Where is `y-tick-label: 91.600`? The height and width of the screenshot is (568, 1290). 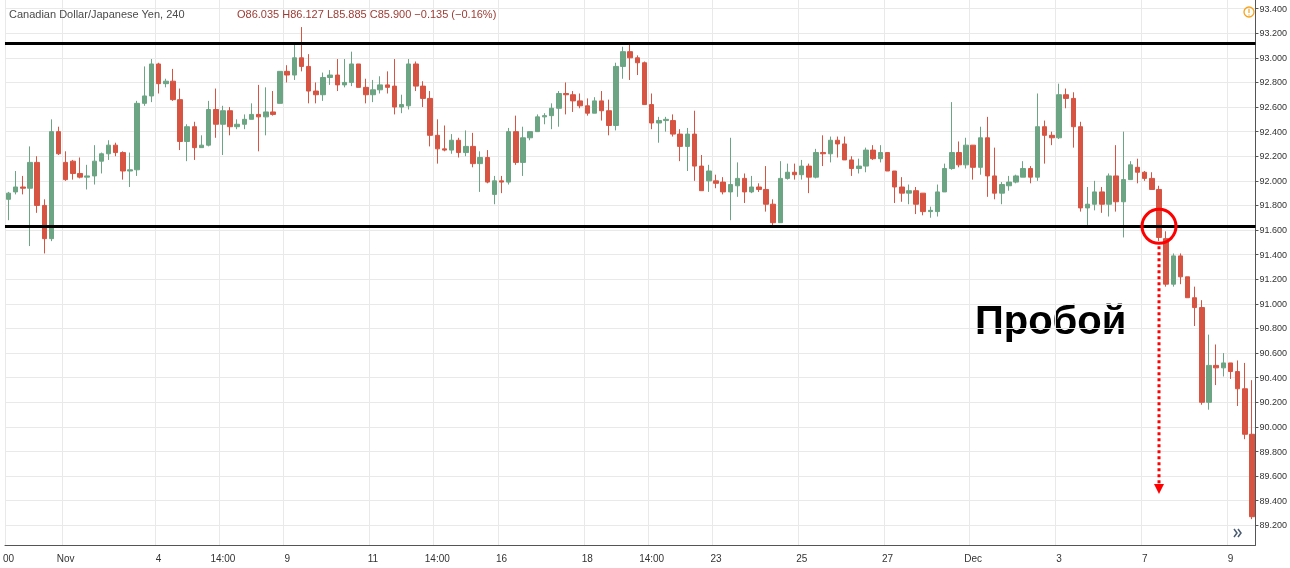
y-tick-label: 91.600 is located at coordinates (1273, 230).